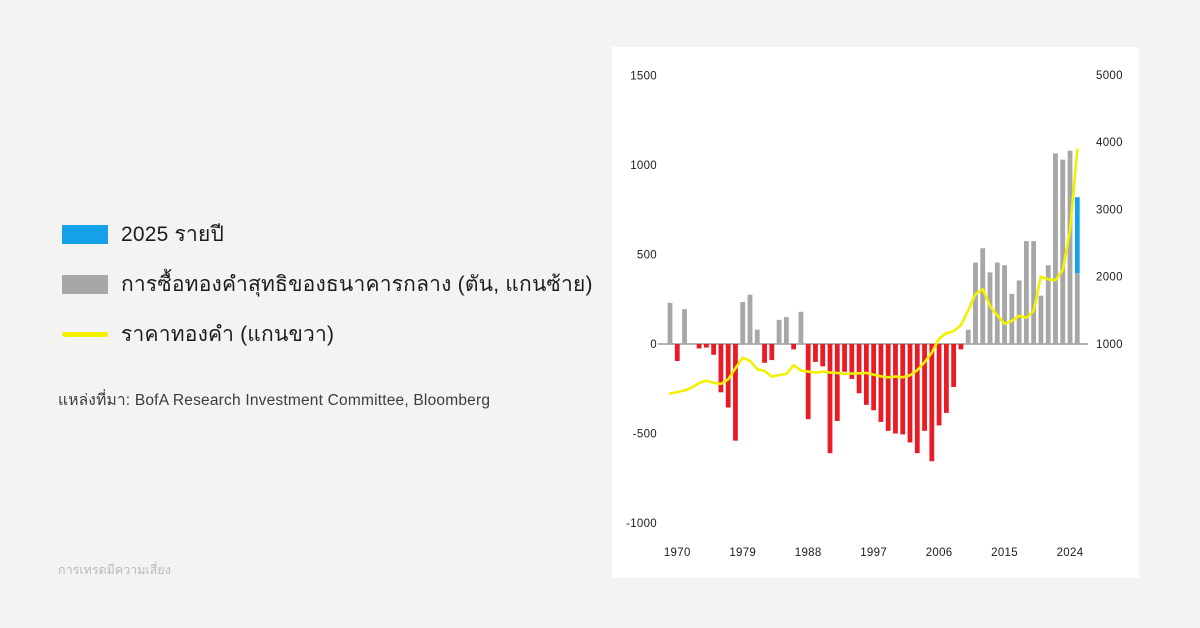 The image size is (1200, 628). What do you see at coordinates (327, 234) in the screenshot?
I see `legend-item-2025: 2025 รายปี` at bounding box center [327, 234].